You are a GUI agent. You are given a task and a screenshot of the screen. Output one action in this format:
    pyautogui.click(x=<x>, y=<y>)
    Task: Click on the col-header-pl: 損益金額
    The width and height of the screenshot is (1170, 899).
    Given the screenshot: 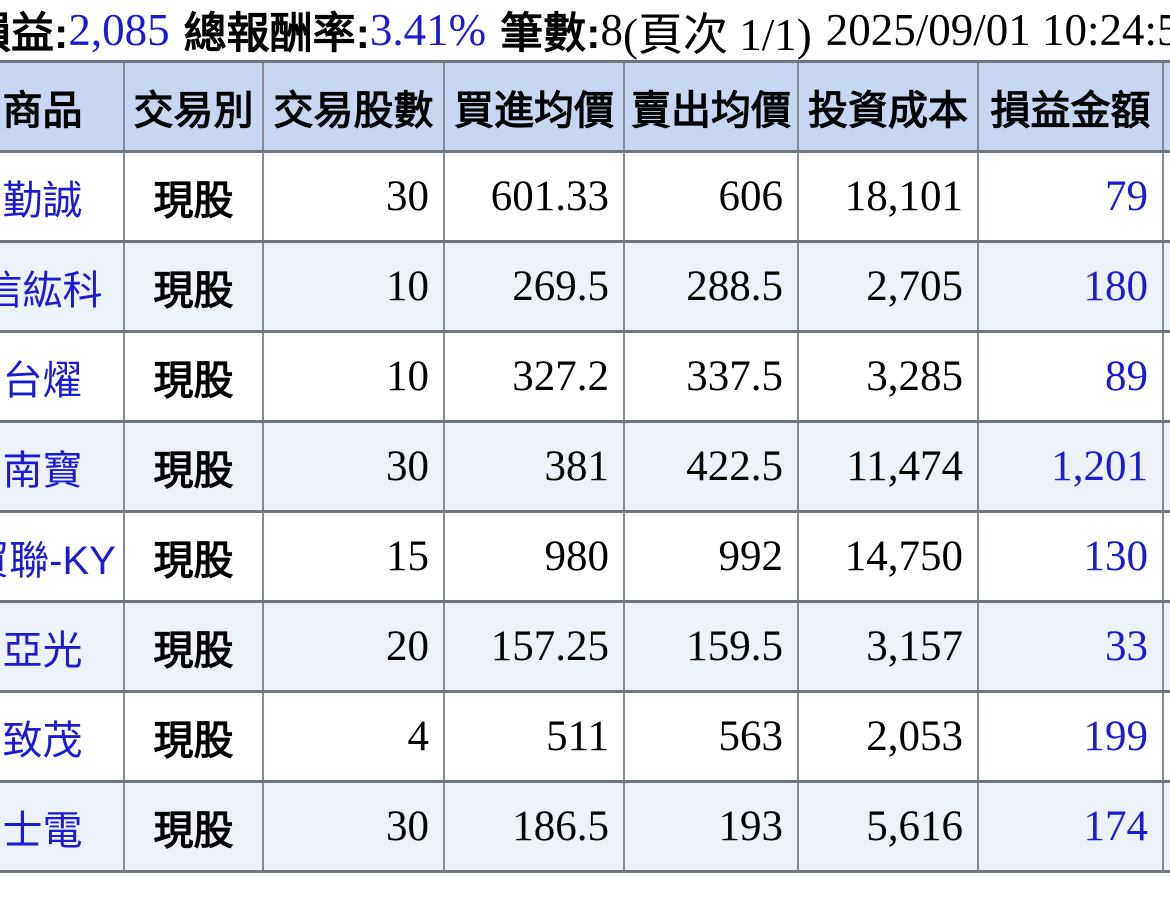 What is the action you would take?
    pyautogui.click(x=1070, y=106)
    